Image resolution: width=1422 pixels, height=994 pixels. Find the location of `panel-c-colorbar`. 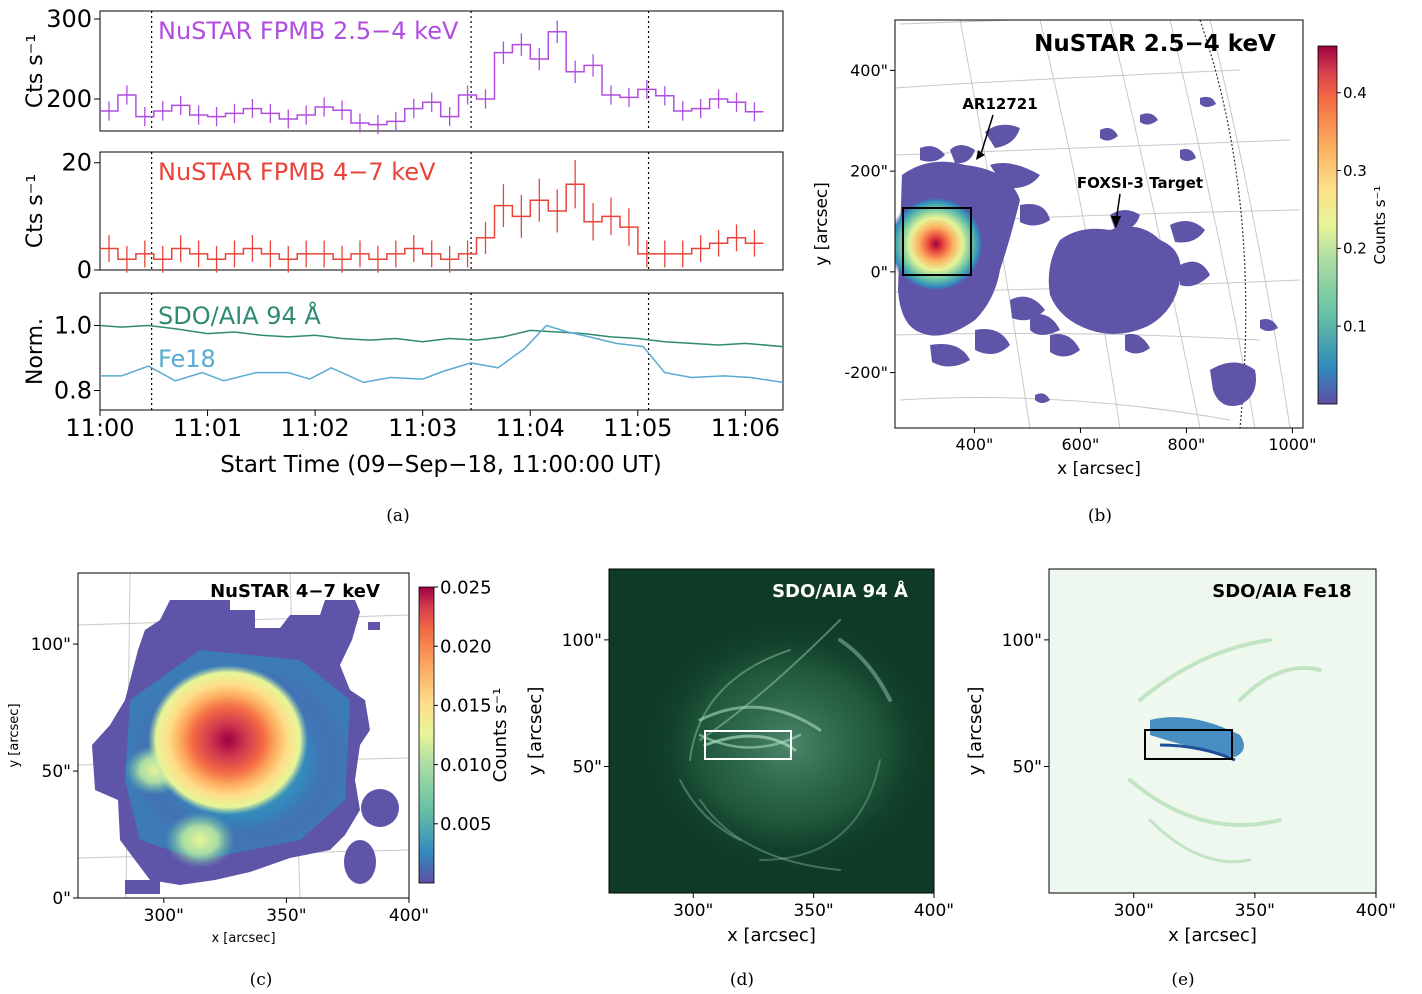

panel-c-colorbar is located at coordinates (426, 735).